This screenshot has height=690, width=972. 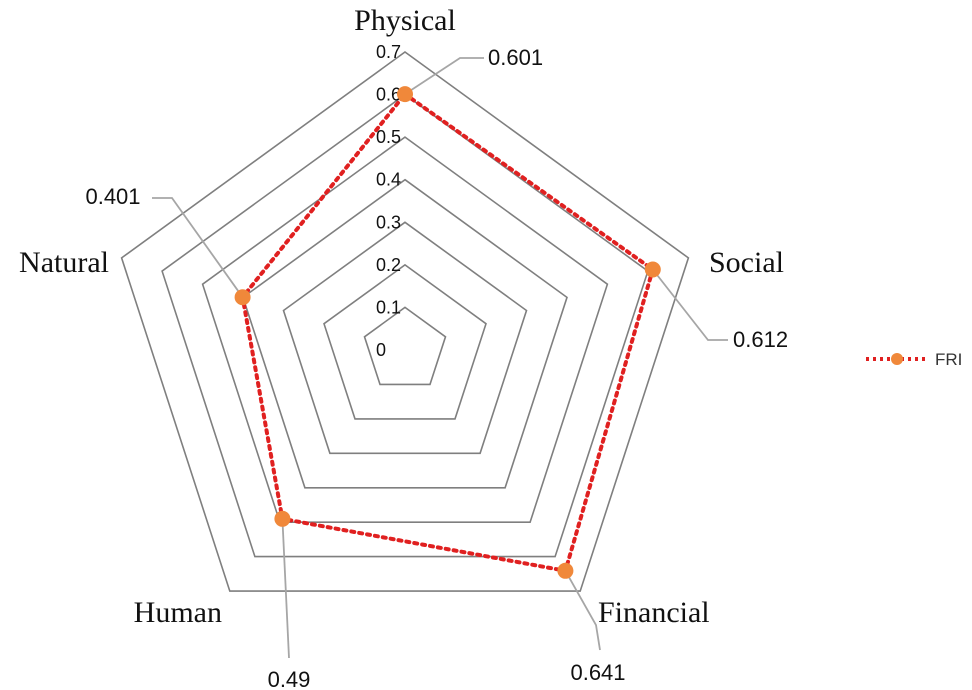 What do you see at coordinates (760, 339) in the screenshot?
I see `data-label: 0.612` at bounding box center [760, 339].